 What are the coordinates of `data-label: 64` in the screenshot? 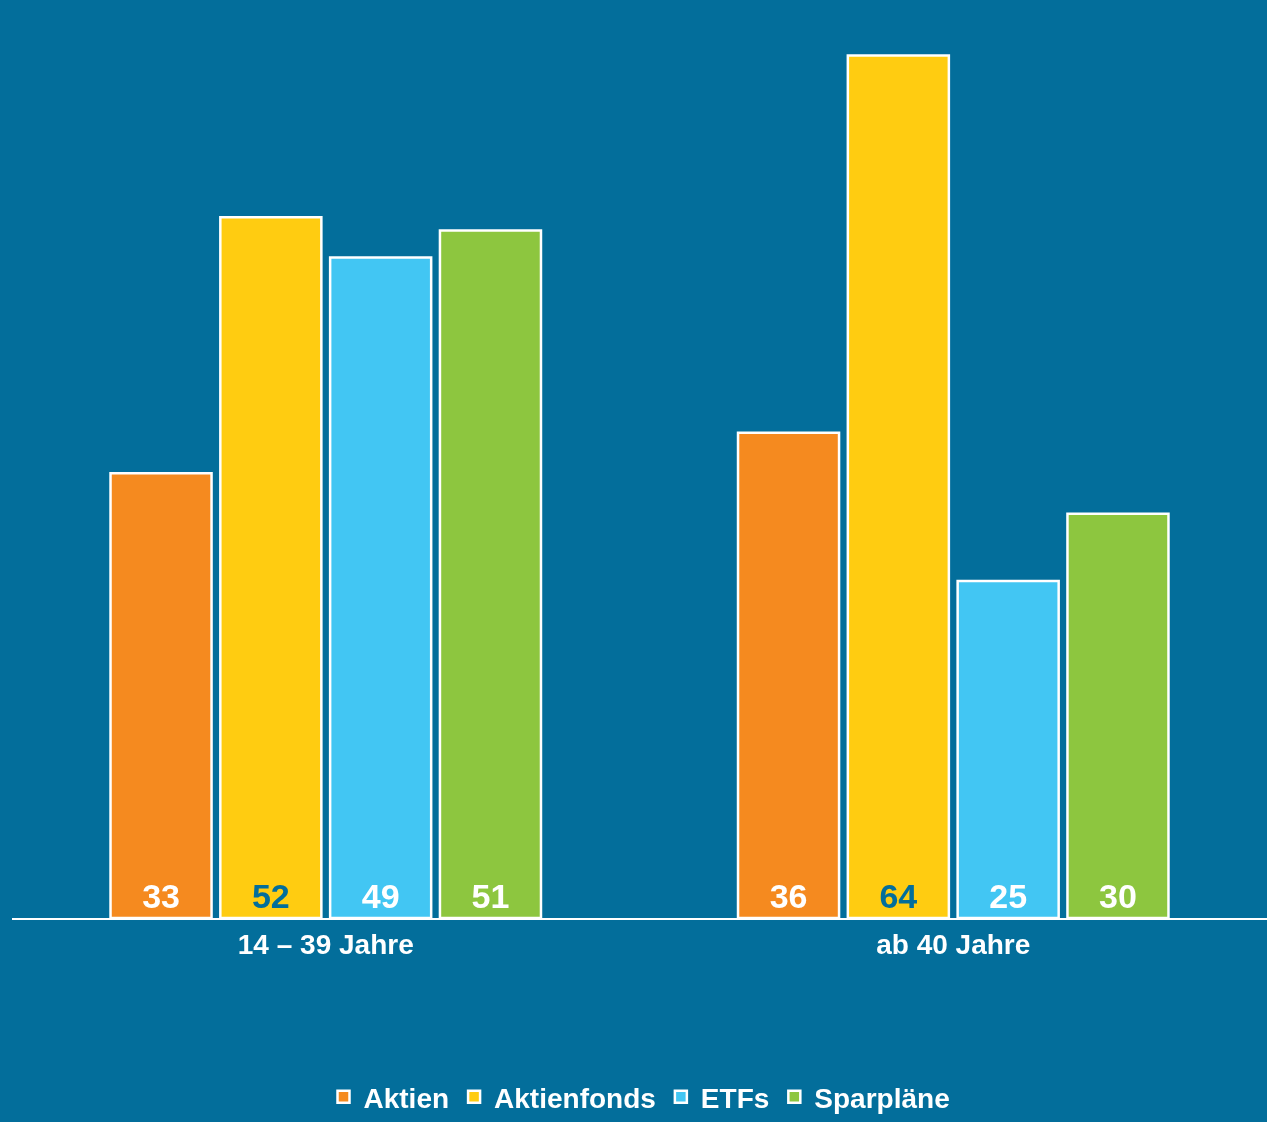 It's located at (898, 896).